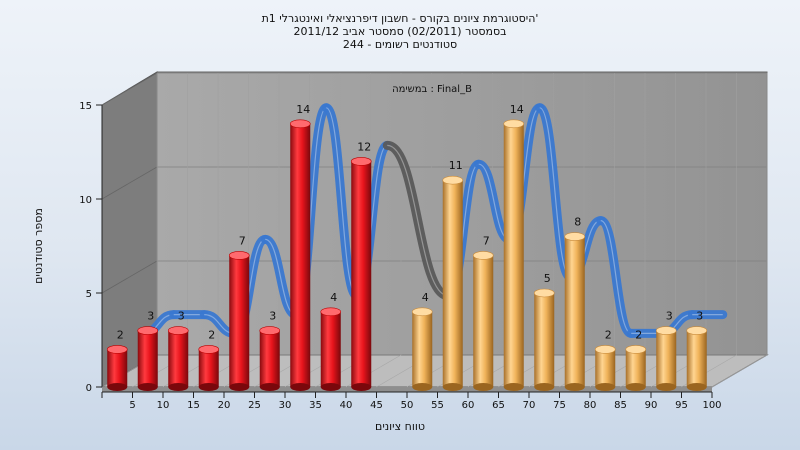 The image size is (800, 450). I want to click on grid-line-side, so click(129, 183).